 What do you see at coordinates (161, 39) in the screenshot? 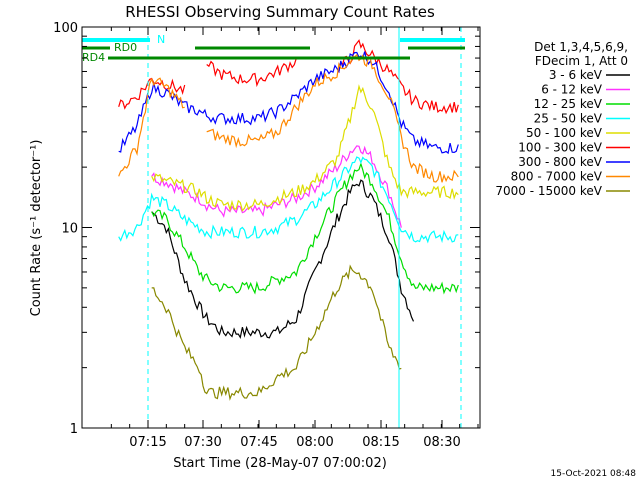
I see `flag-label-n: N` at bounding box center [161, 39].